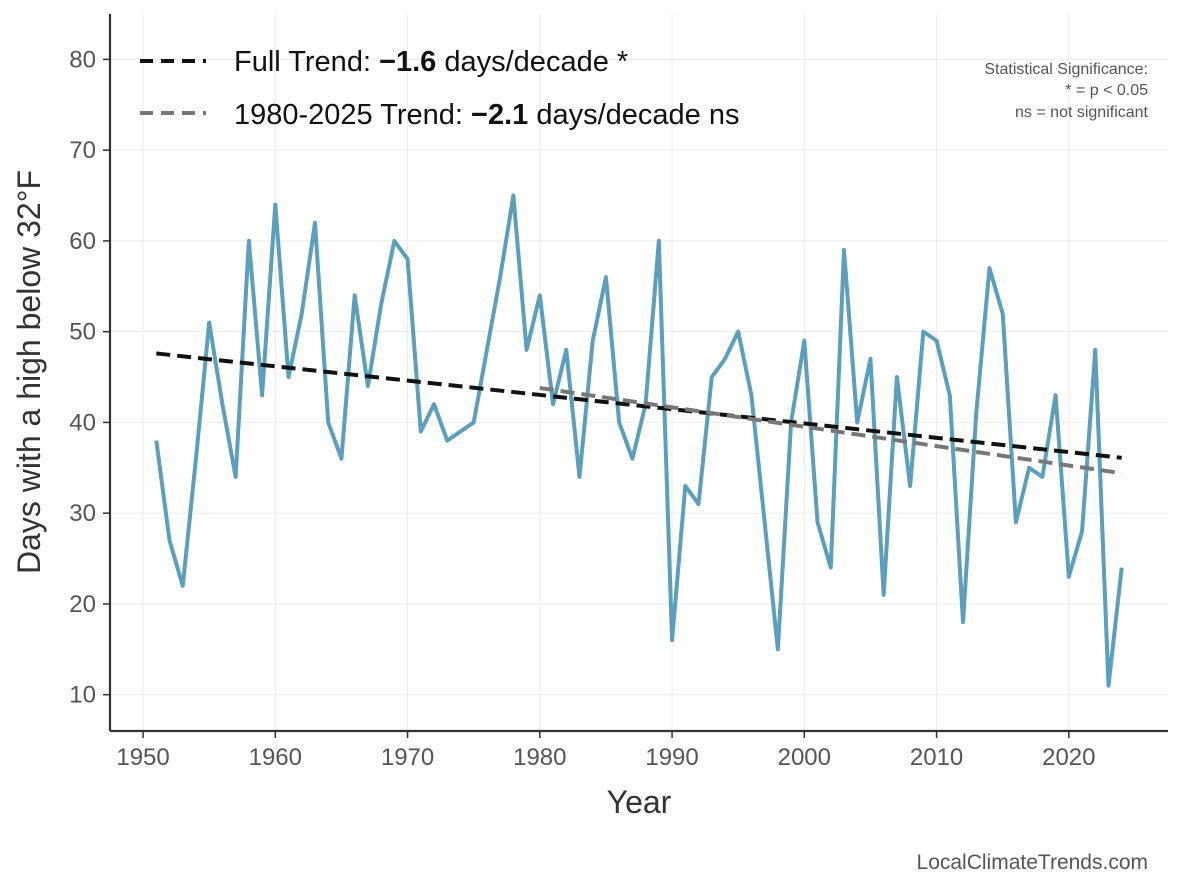 This screenshot has height=889, width=1184. Describe the element at coordinates (1066, 69) in the screenshot. I see `significance-line-1: Statistical Significance:` at that location.